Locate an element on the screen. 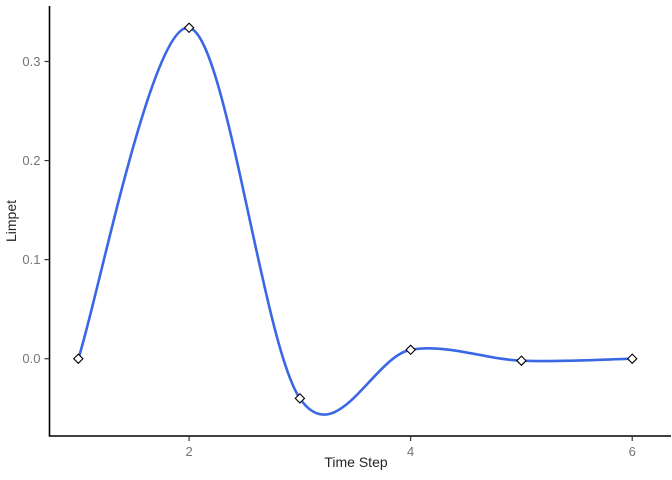 The image size is (672, 480). y-tick-label: 0.2 is located at coordinates (31, 160).